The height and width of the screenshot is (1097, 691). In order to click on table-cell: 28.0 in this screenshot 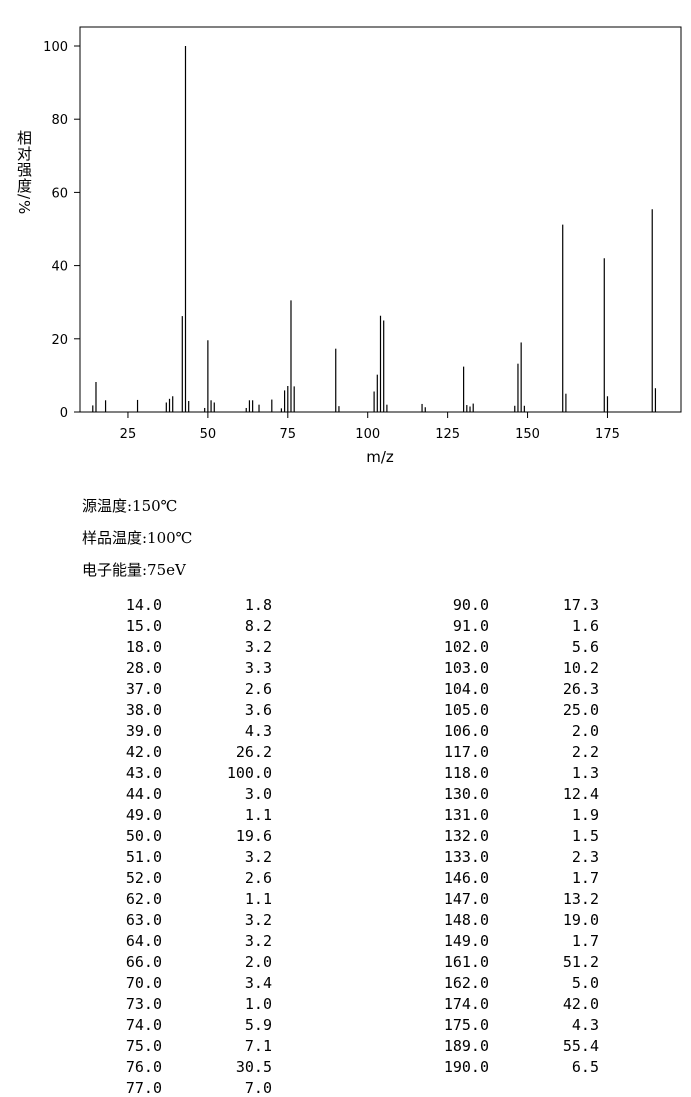, I will do `click(143, 668)`.